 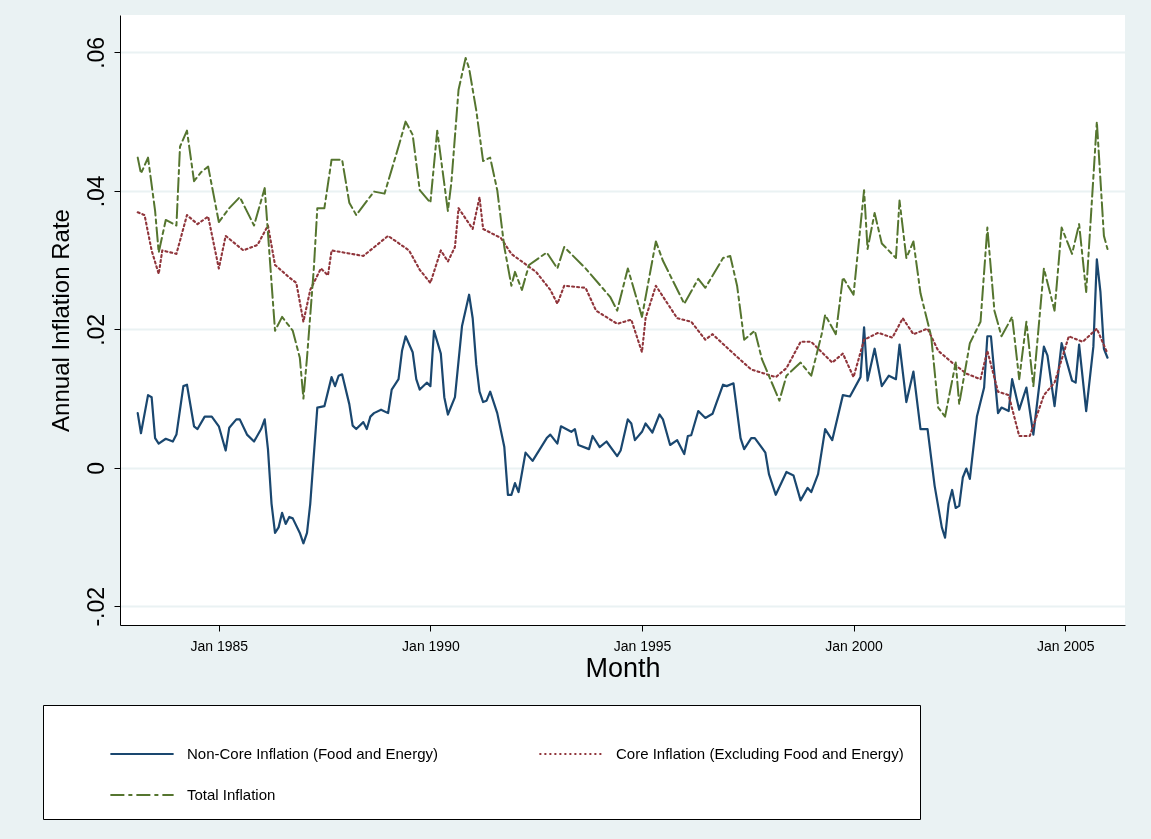 I want to click on y-tick-label: -.02, so click(x=95, y=606).